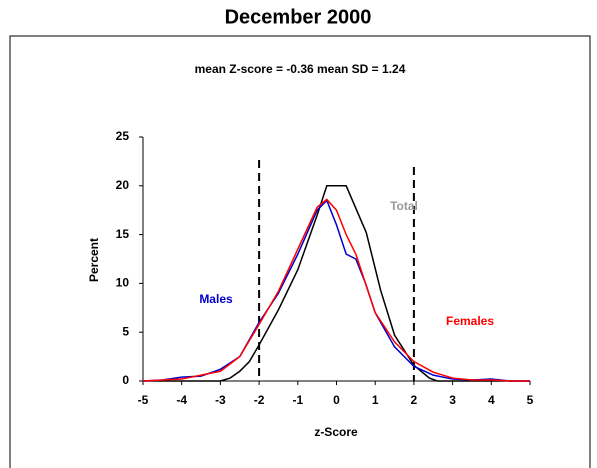  Describe the element at coordinates (123, 283) in the screenshot. I see `y-tick-label: 10` at that location.